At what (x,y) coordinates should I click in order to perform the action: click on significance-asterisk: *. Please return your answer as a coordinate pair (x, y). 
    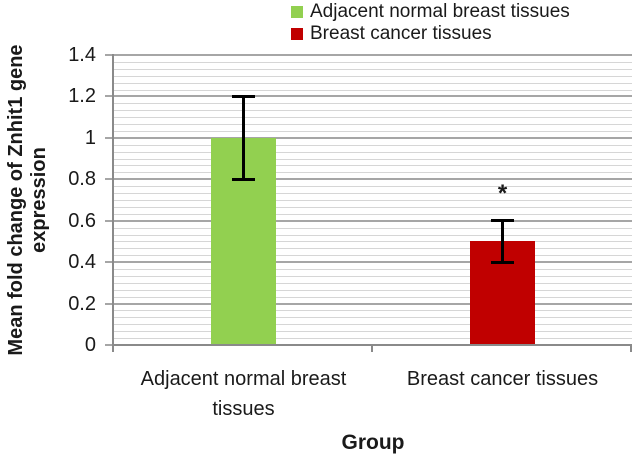
    Looking at the image, I should click on (502, 193).